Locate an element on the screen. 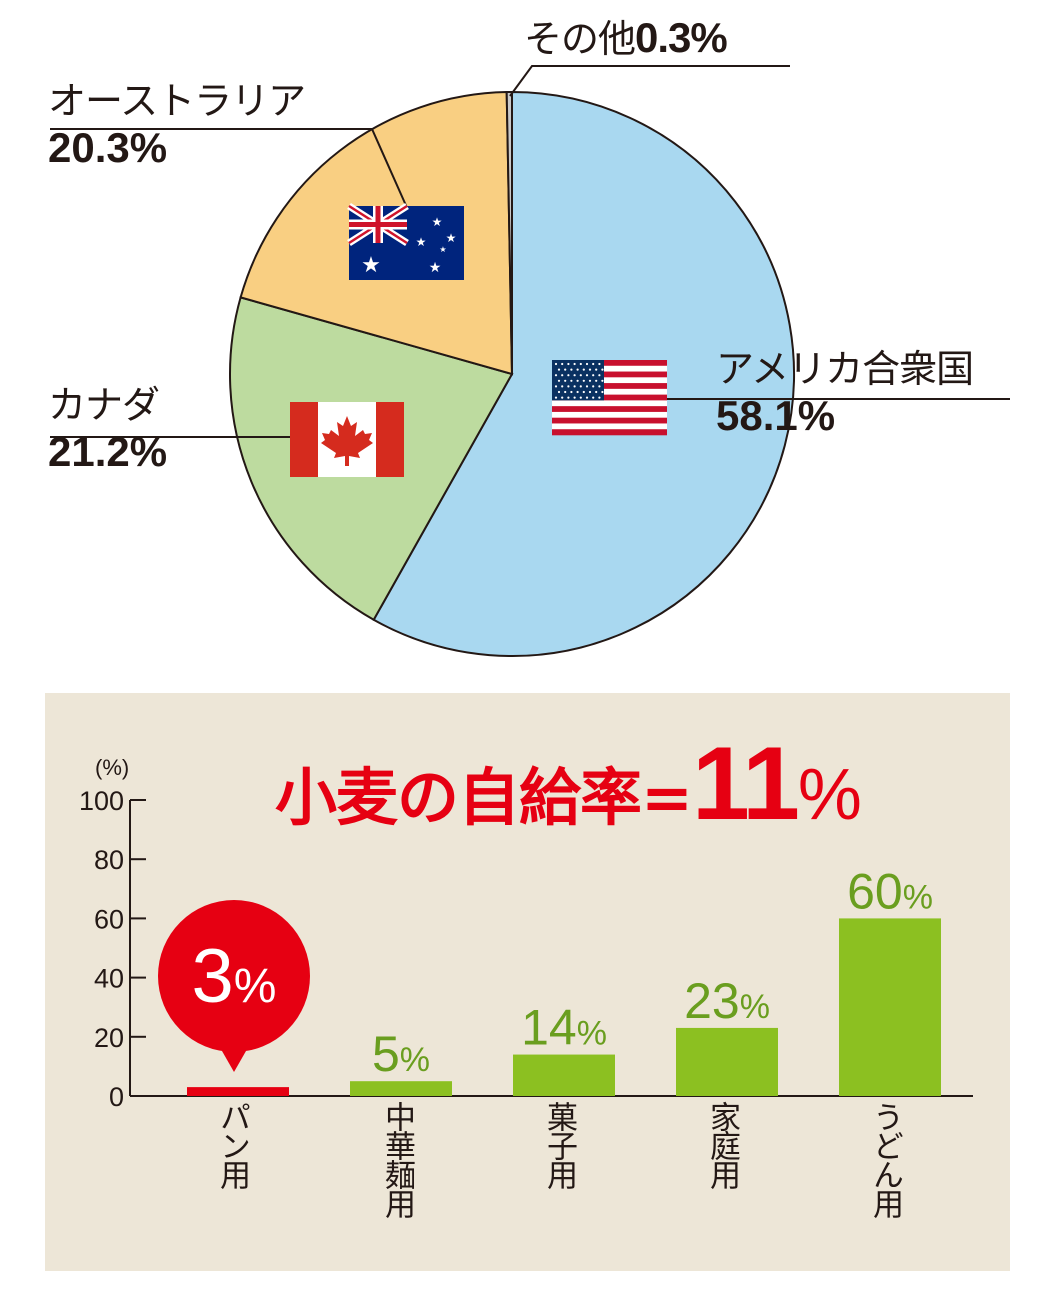 Image resolution: width=1055 pixels, height=1289 pixels. y-tick-label: 100 is located at coordinates (101, 801).